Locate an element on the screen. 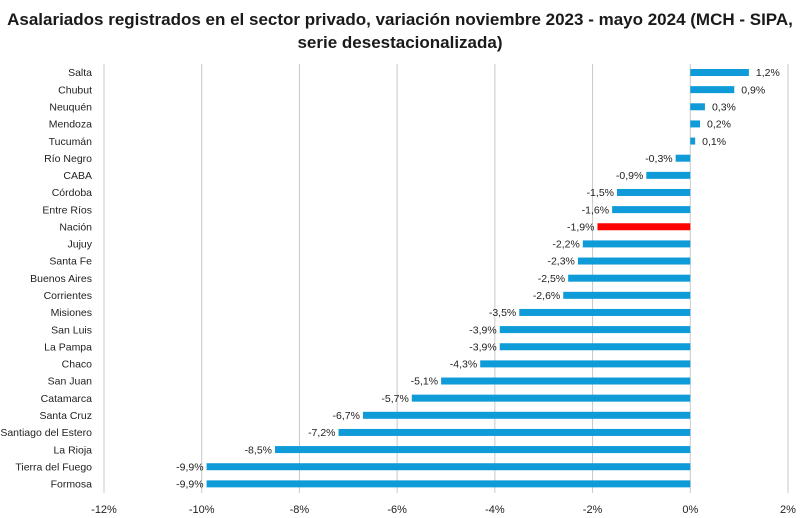  value-label: -0,9% is located at coordinates (629, 176).